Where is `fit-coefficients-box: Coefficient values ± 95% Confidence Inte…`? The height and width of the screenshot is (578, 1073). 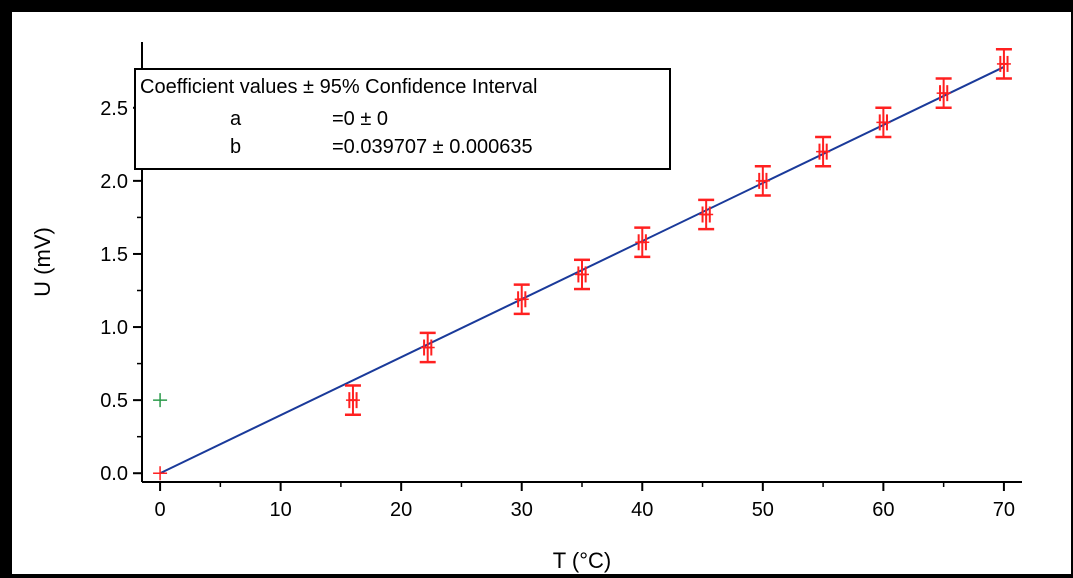
fit-coefficients-box: Coefficient values ± 95% Confidence Inte… is located at coordinates (402, 119).